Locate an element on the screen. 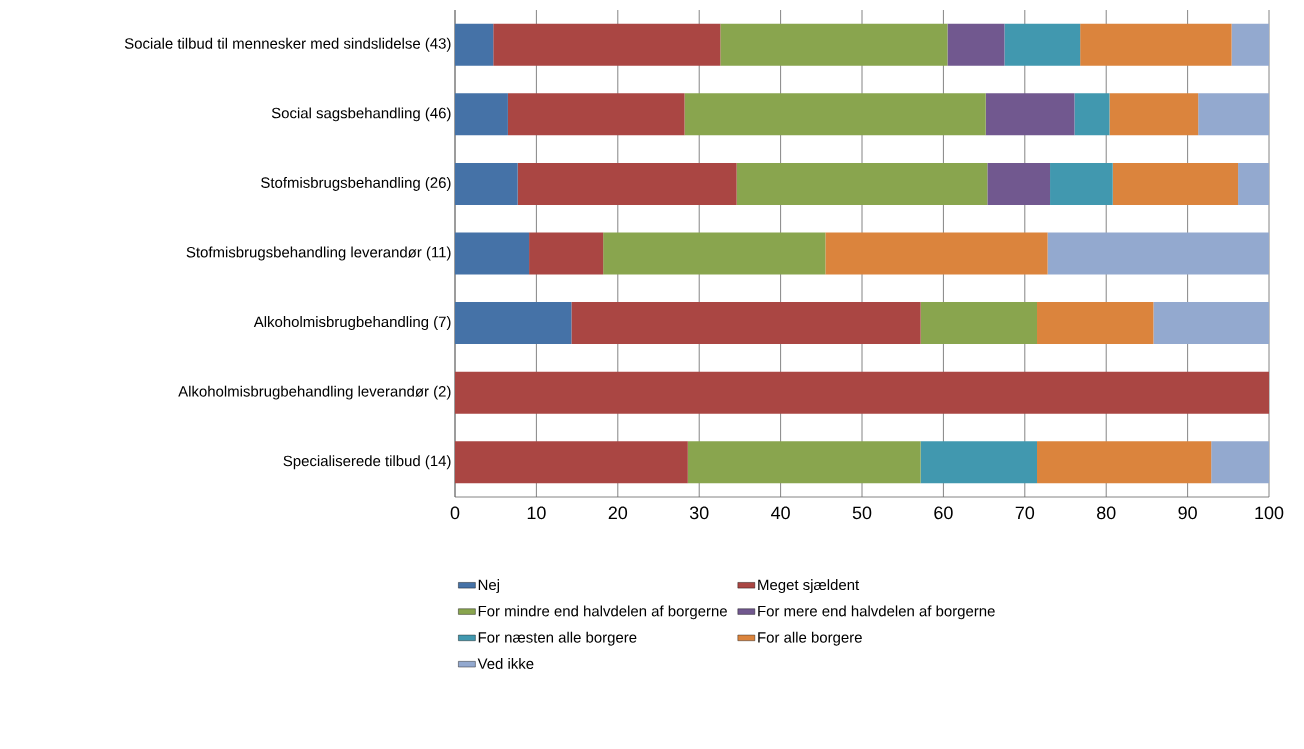 Image resolution: width=1304 pixels, height=749 pixels. legend-label: Ved ikke is located at coordinates (505, 664).